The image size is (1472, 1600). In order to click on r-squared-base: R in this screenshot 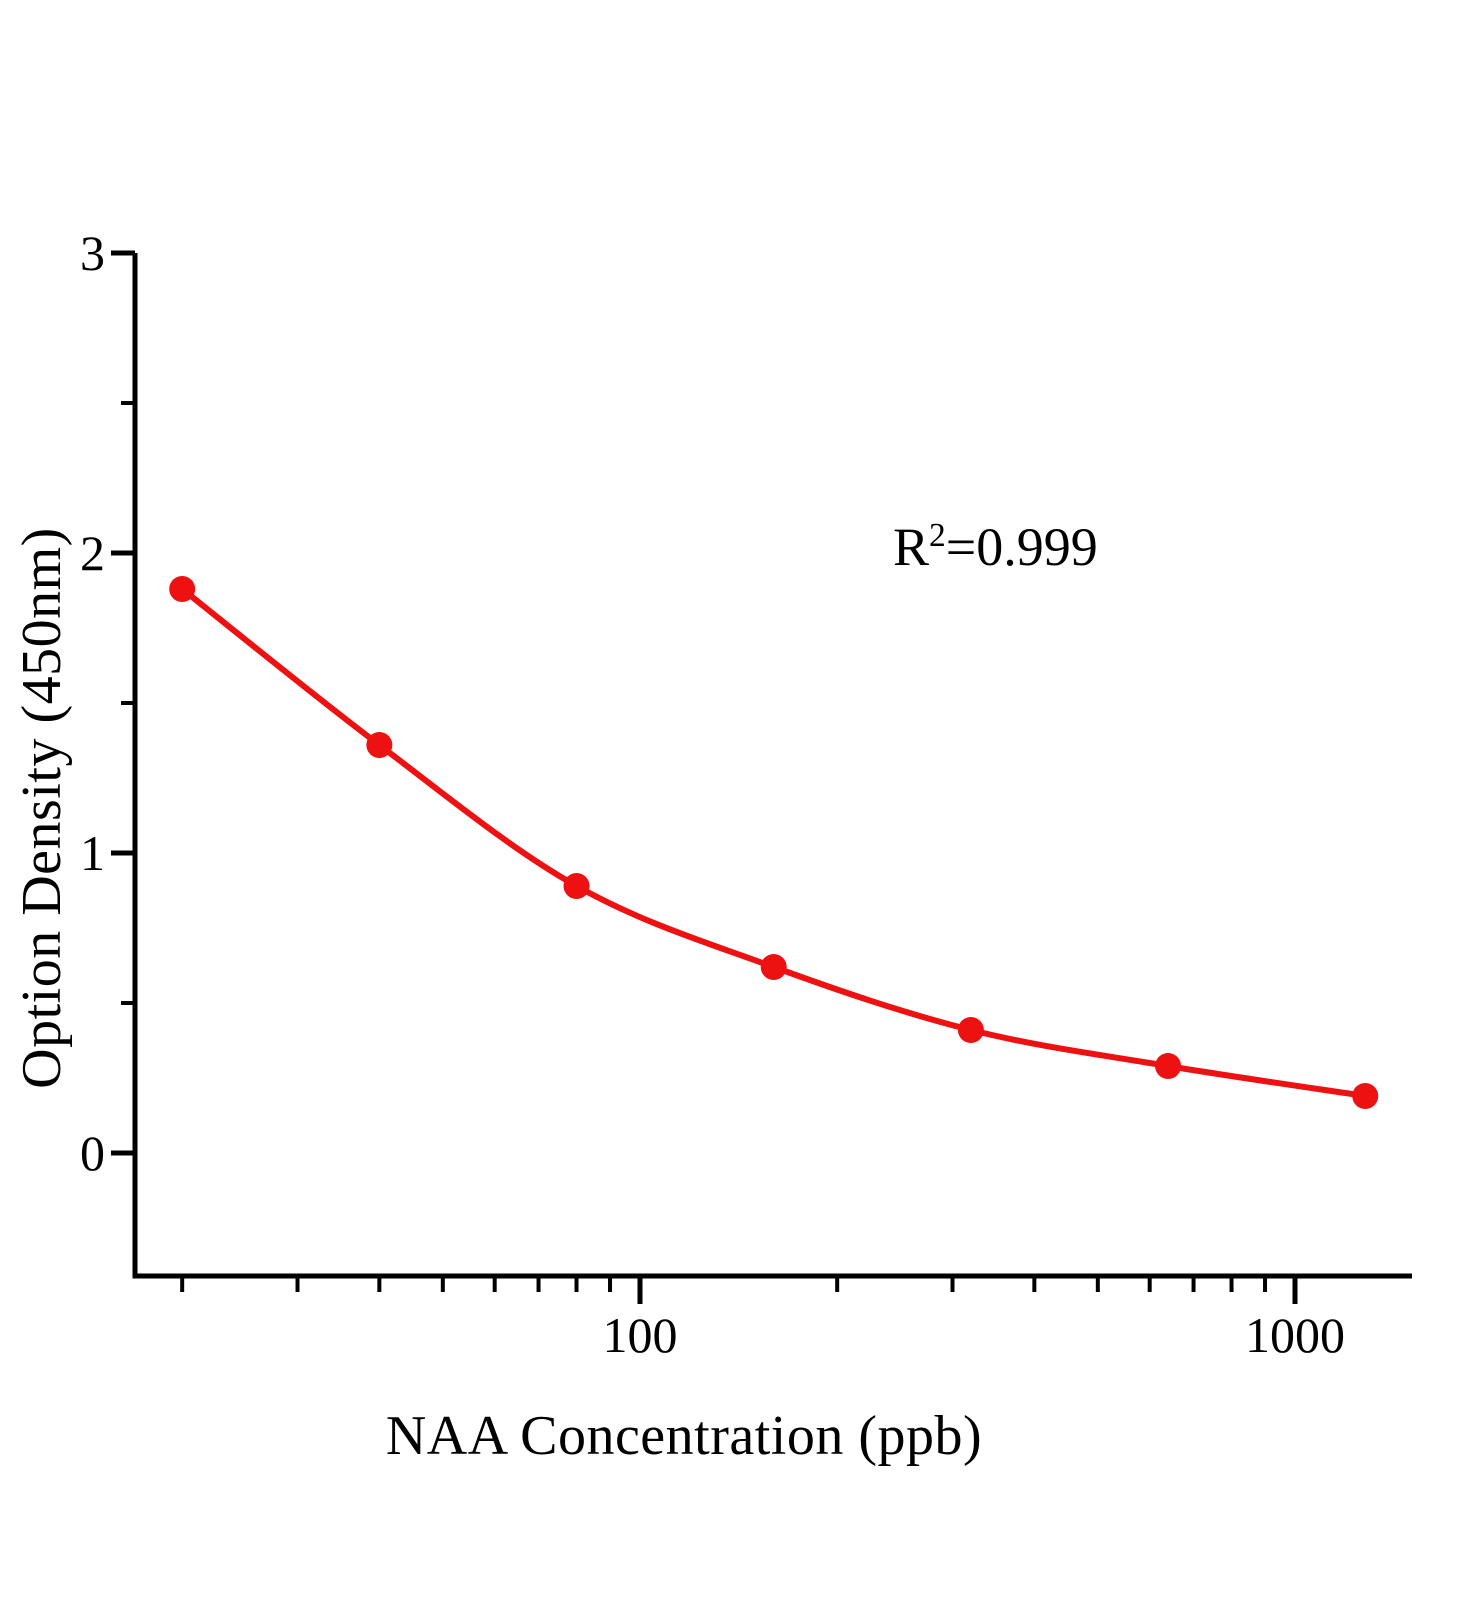, I will do `click(911, 547)`.